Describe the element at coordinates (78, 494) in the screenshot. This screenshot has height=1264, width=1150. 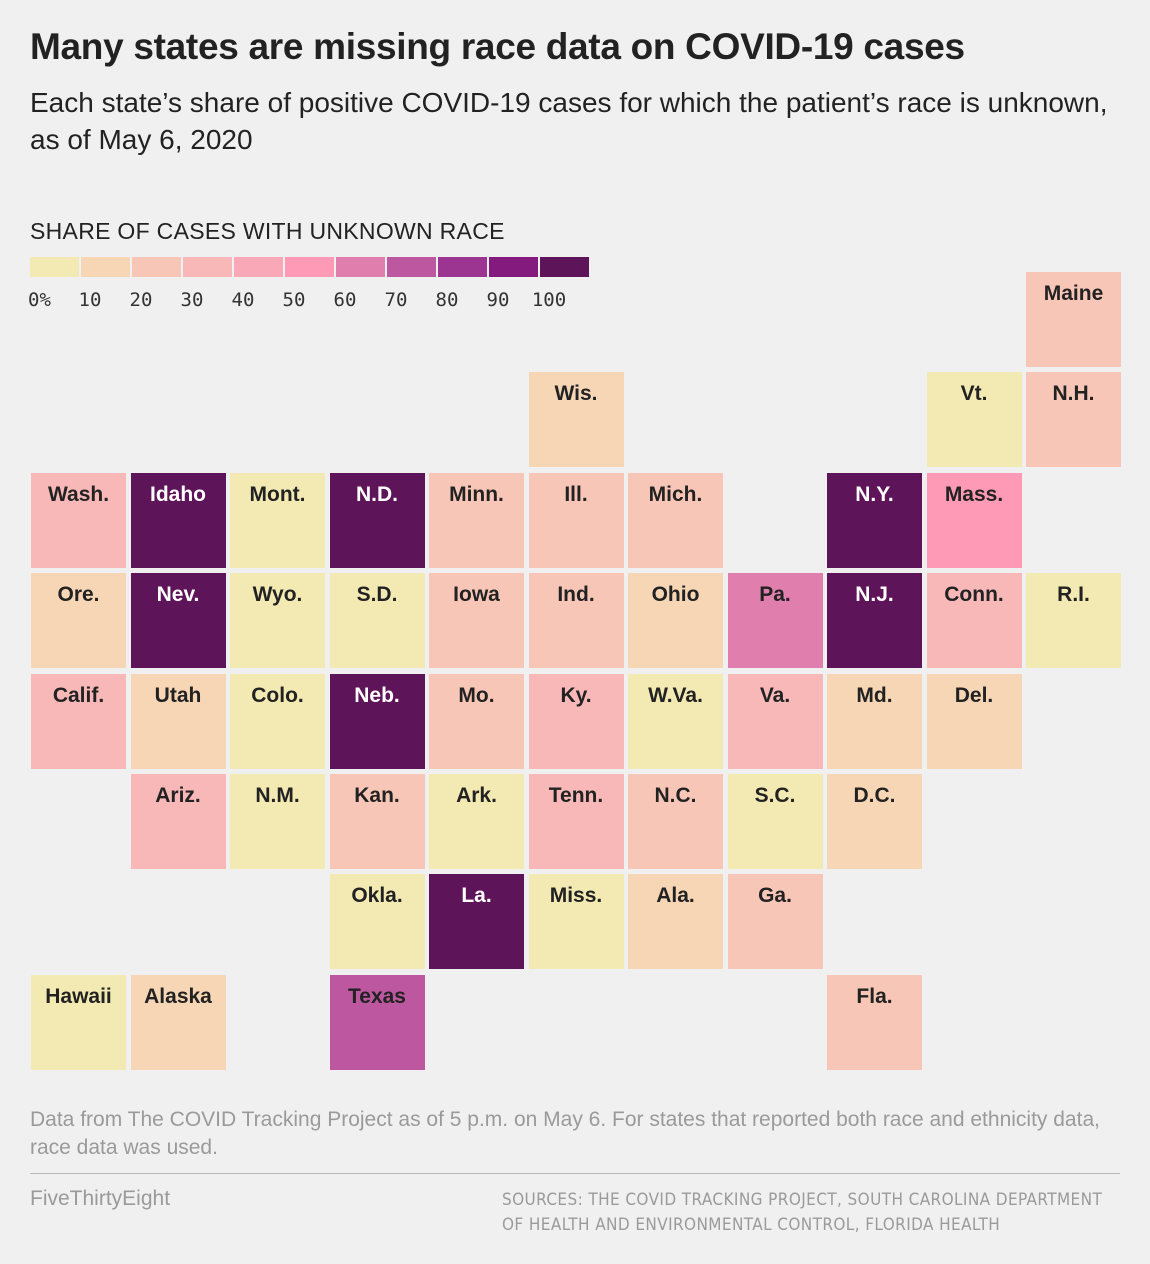
I see `state-label: Wash.` at that location.